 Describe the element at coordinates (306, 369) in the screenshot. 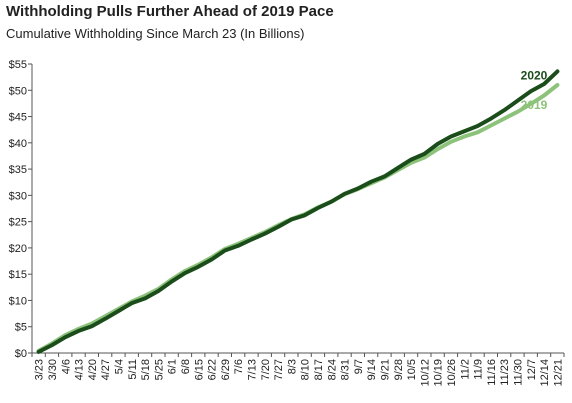

I see `x-tick-label: 8/10` at that location.